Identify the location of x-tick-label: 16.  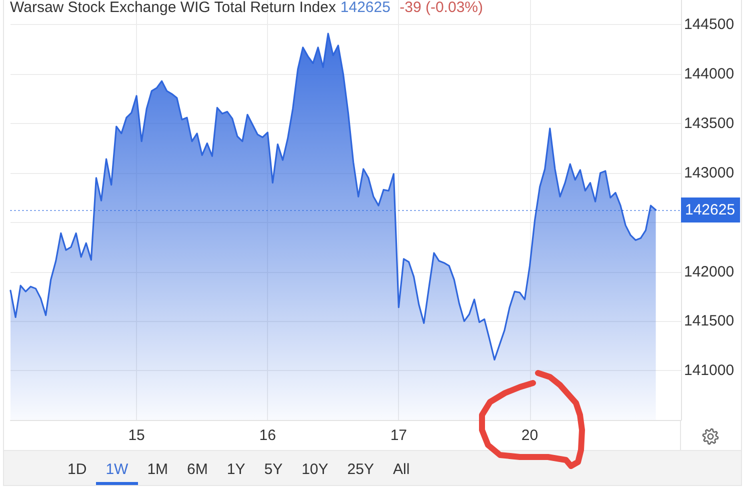
(267, 435).